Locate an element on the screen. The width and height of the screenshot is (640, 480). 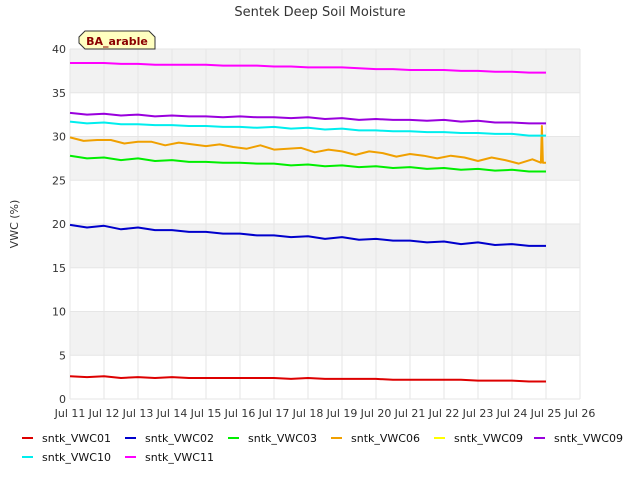
badge-box is located at coordinates (117, 40).